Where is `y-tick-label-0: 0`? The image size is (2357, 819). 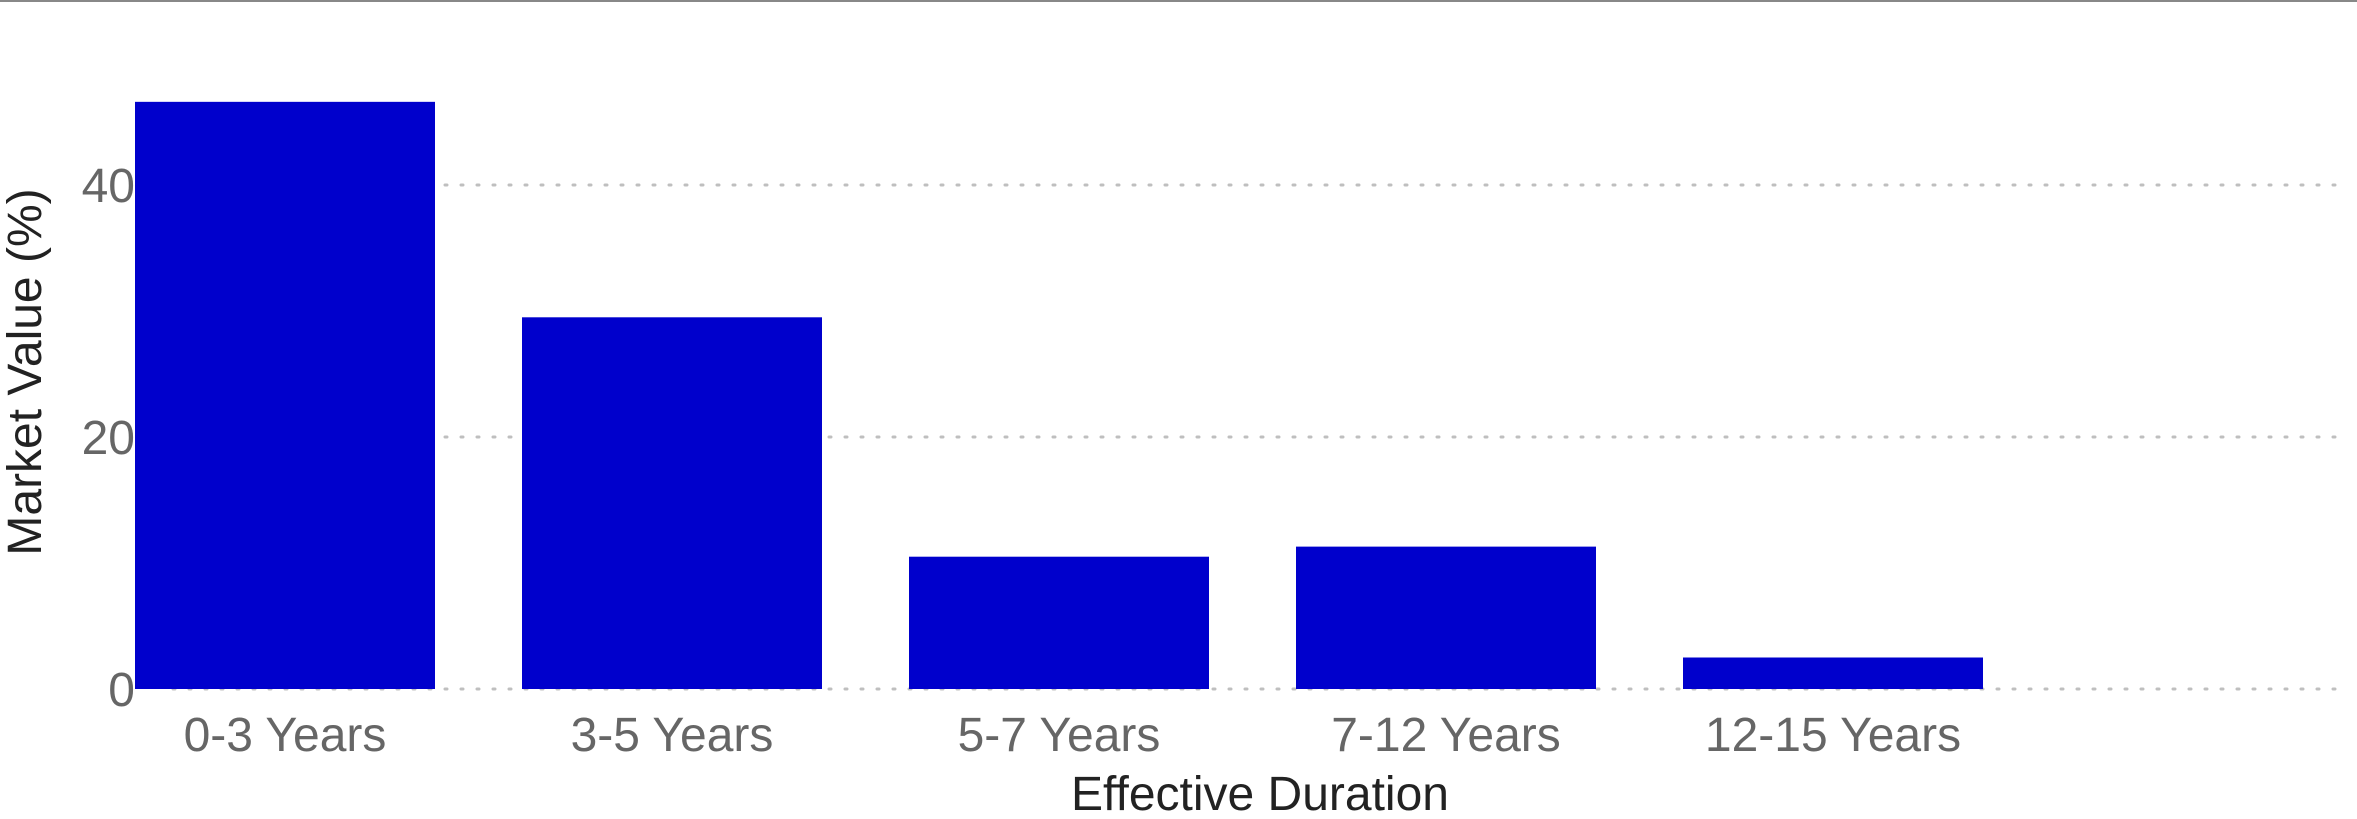 y-tick-label-0: 0 is located at coordinates (121, 690).